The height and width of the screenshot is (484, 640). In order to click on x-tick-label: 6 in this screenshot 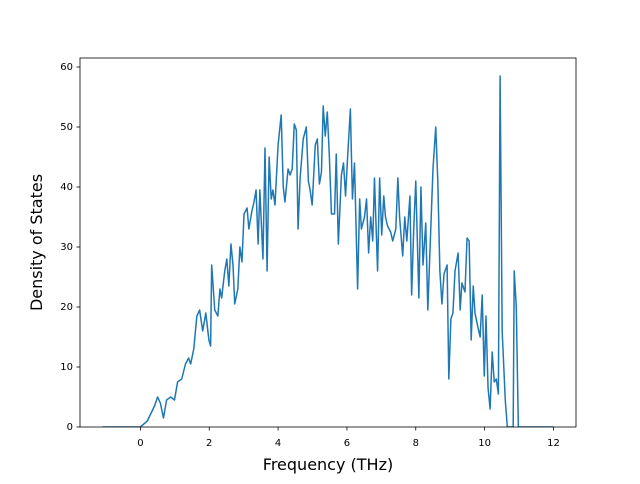, I will do `click(347, 443)`.